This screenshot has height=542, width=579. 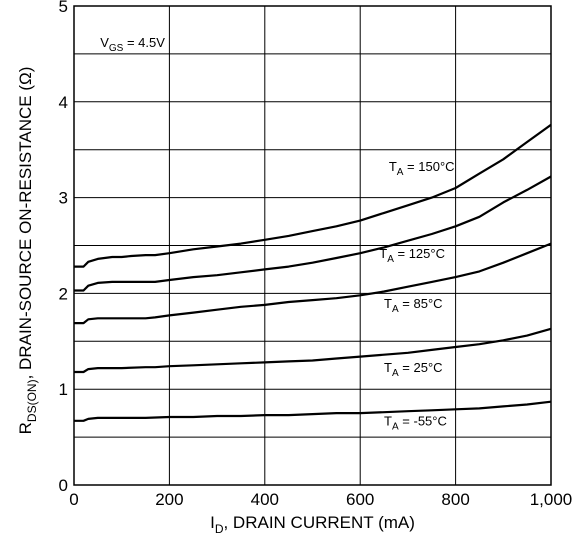 What do you see at coordinates (27, 251) in the screenshot?
I see `y-axis-title: RDS(ON), DRAIN-SOURCE ON-RESISTANCE (Ω)` at bounding box center [27, 251].